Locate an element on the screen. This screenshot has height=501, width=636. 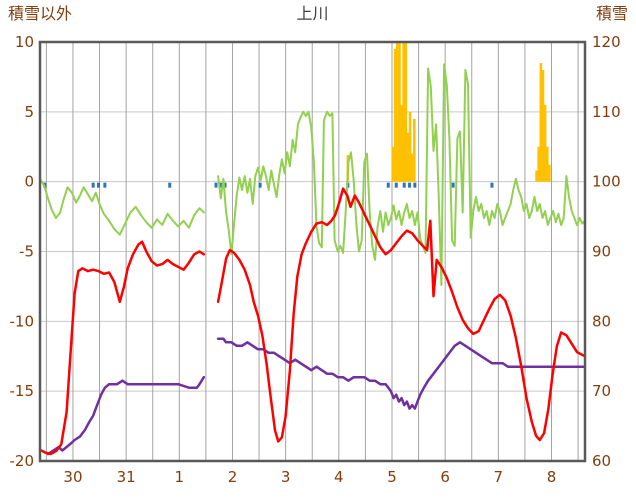
right-axis-tick-label: 110 is located at coordinates (606, 112).